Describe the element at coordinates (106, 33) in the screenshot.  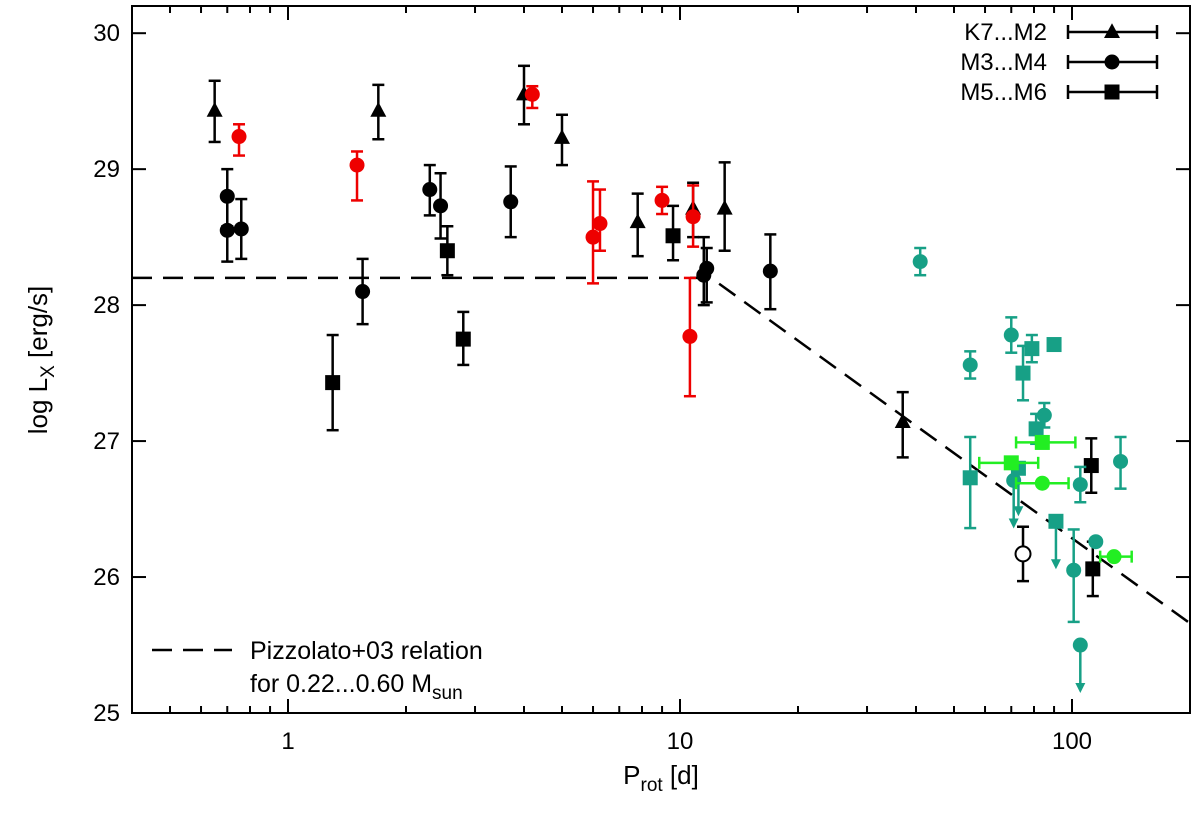
I see `y-tick-label: 30` at that location.